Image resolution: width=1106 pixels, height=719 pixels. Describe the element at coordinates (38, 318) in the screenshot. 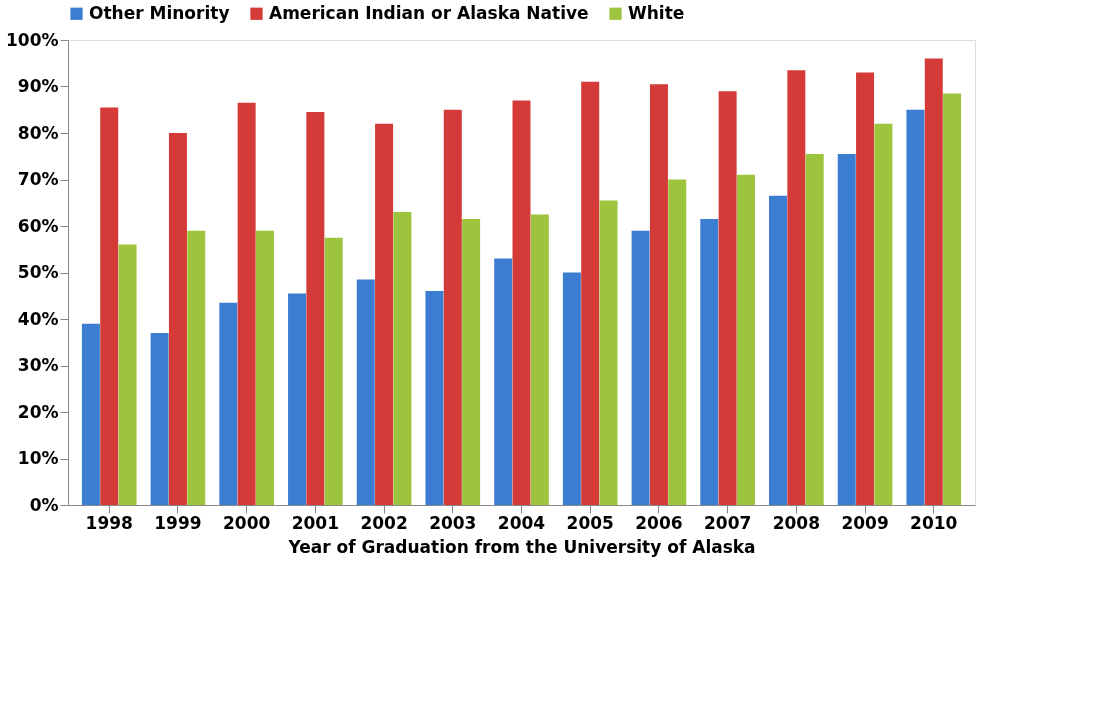

I see `y-tick-label: 40%` at that location.